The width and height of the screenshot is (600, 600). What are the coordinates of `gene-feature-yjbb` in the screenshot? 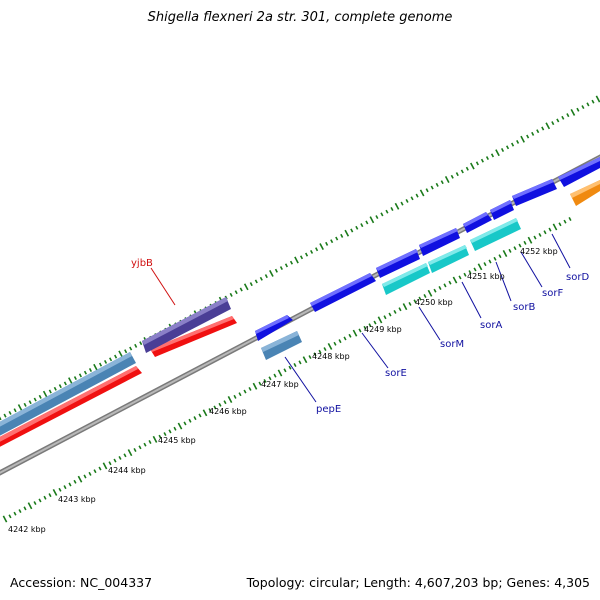 It's located at (186, 325).